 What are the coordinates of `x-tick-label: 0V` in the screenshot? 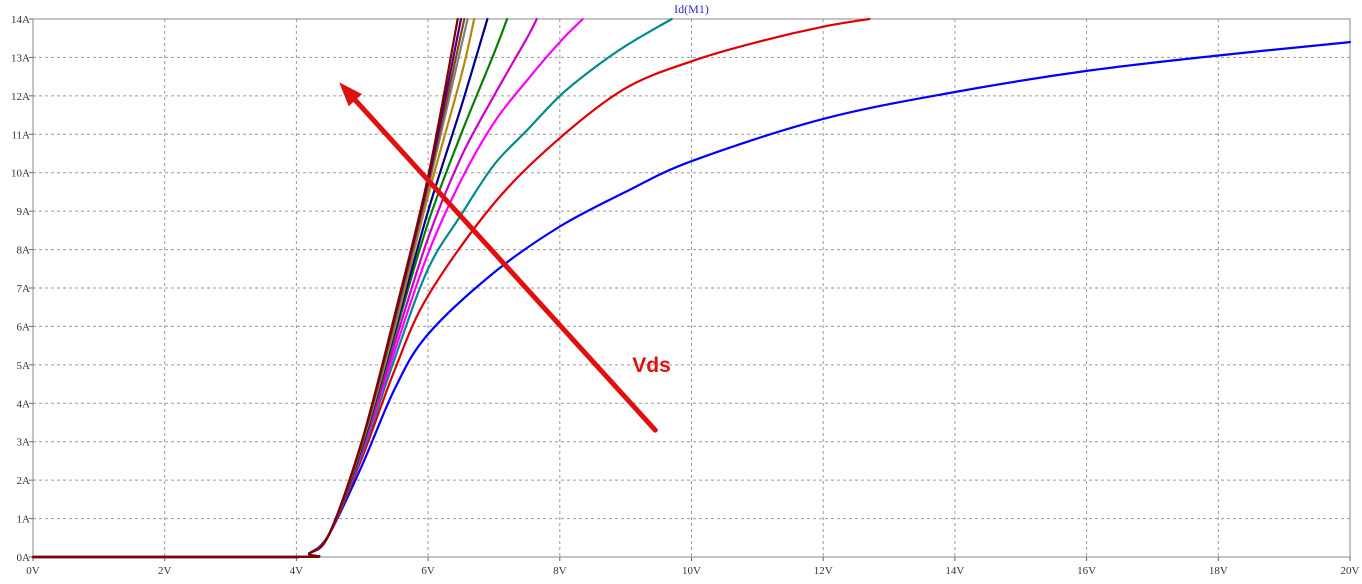 It's located at (33, 571).